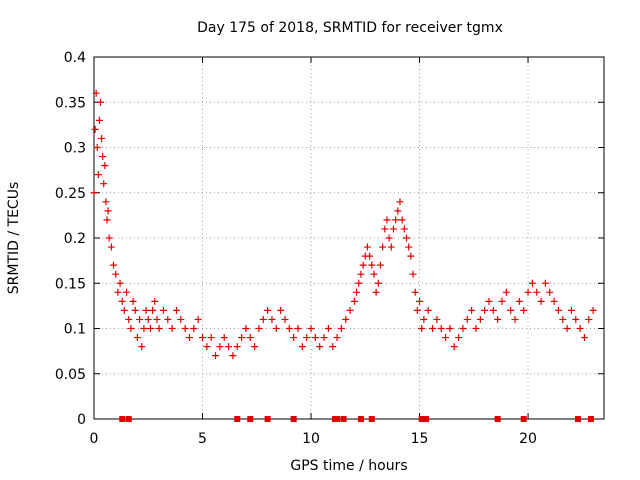  What do you see at coordinates (75, 330) in the screenshot?
I see `y-tick-label: 0.1` at bounding box center [75, 330].